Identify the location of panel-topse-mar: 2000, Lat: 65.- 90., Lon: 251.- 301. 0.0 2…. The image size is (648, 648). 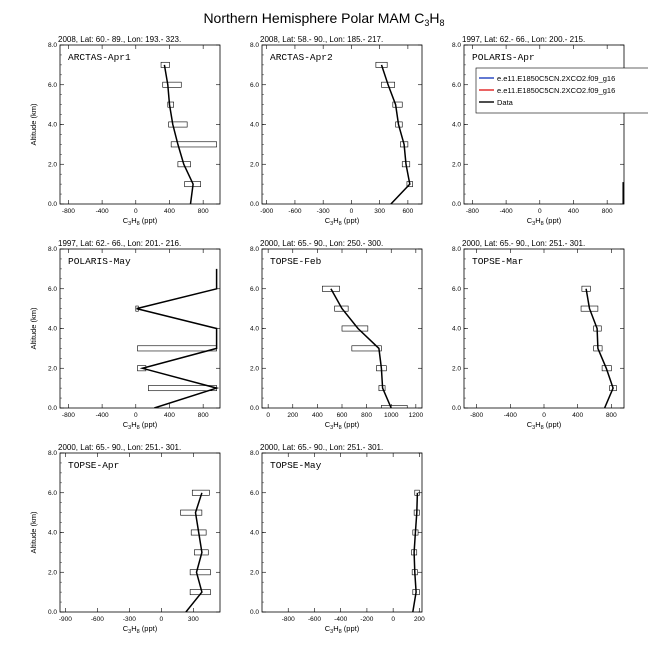
(538, 335).